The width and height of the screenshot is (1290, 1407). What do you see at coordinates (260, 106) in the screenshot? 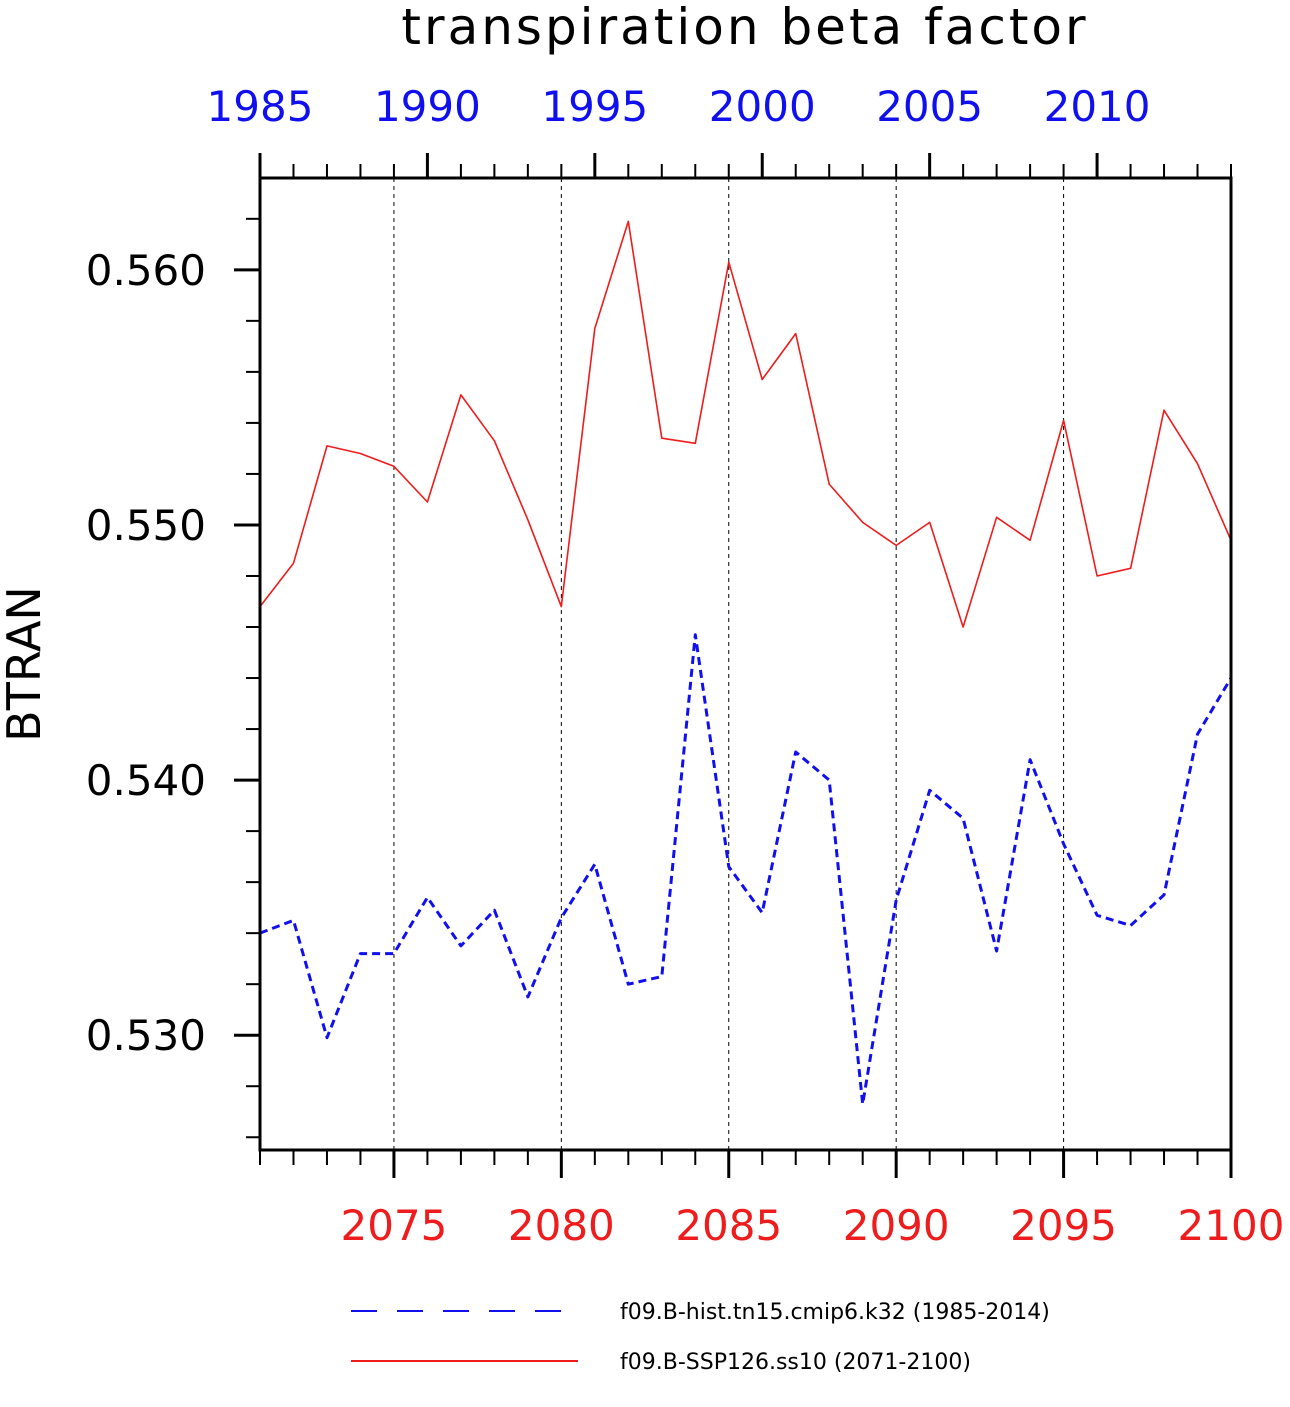
I see `top-tick-label: 1985` at bounding box center [260, 106].